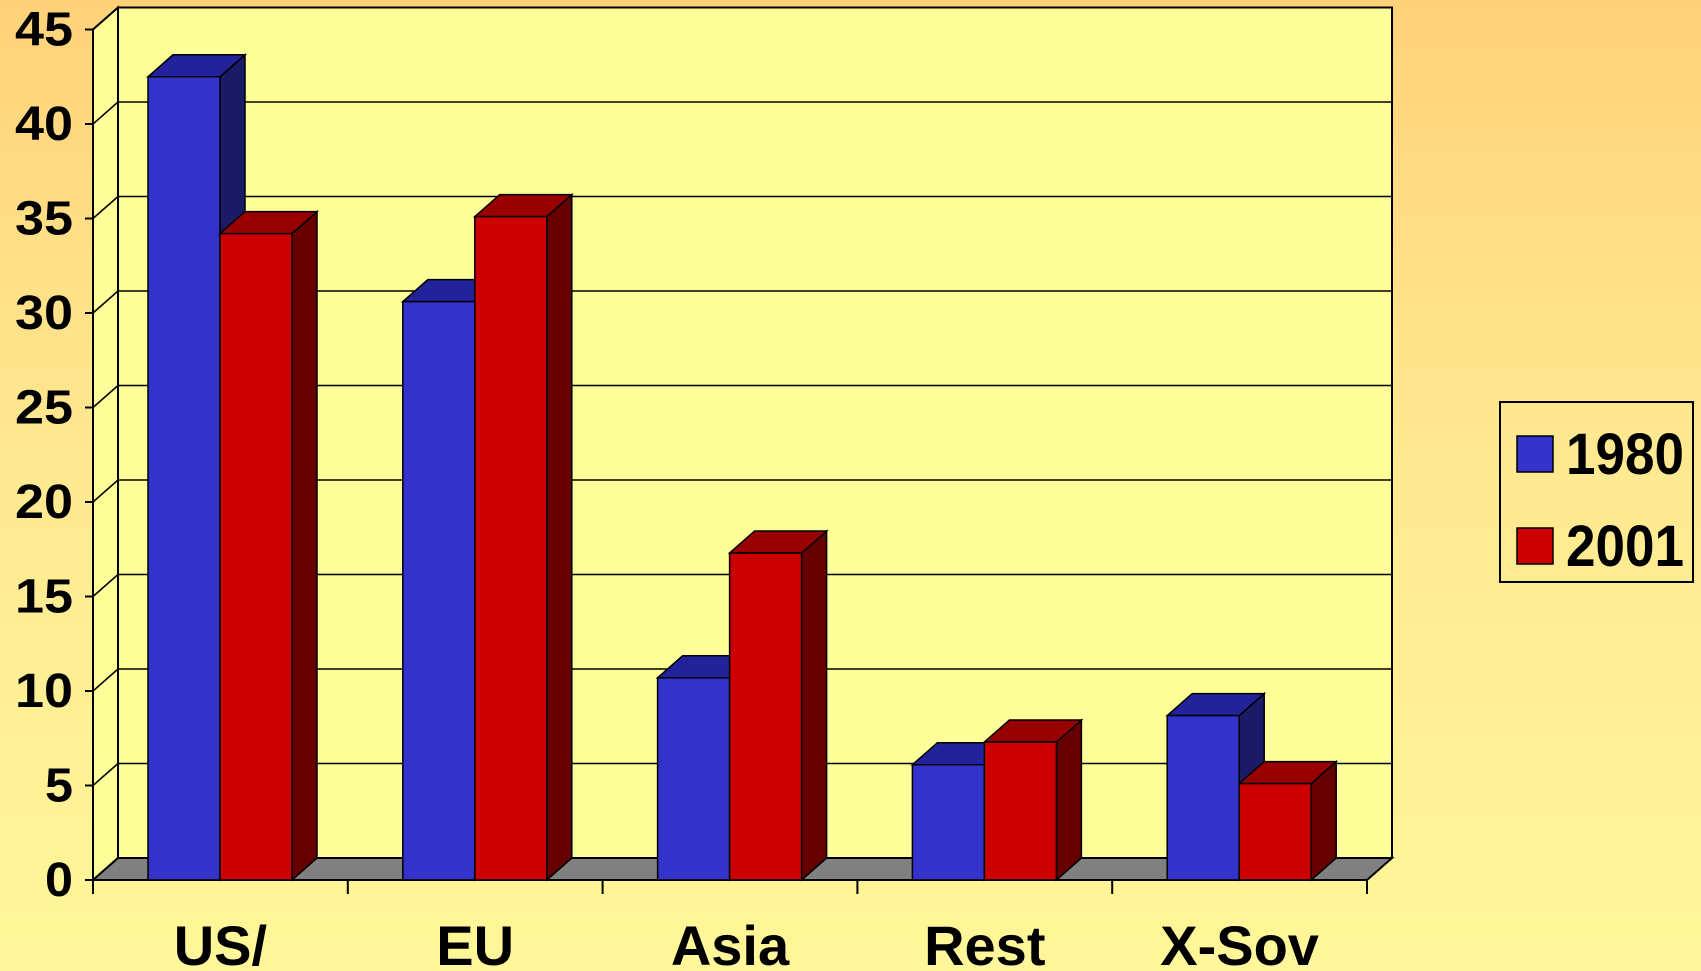 This screenshot has height=971, width=1701. I want to click on y-tick-label: 5, so click(59, 786).